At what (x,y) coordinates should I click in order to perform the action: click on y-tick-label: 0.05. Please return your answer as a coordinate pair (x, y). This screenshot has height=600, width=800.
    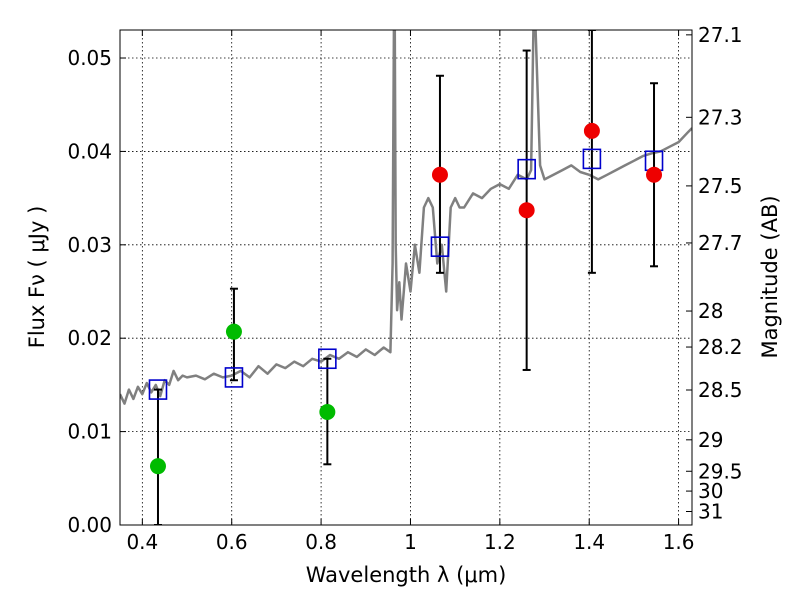
    Looking at the image, I should click on (89, 58).